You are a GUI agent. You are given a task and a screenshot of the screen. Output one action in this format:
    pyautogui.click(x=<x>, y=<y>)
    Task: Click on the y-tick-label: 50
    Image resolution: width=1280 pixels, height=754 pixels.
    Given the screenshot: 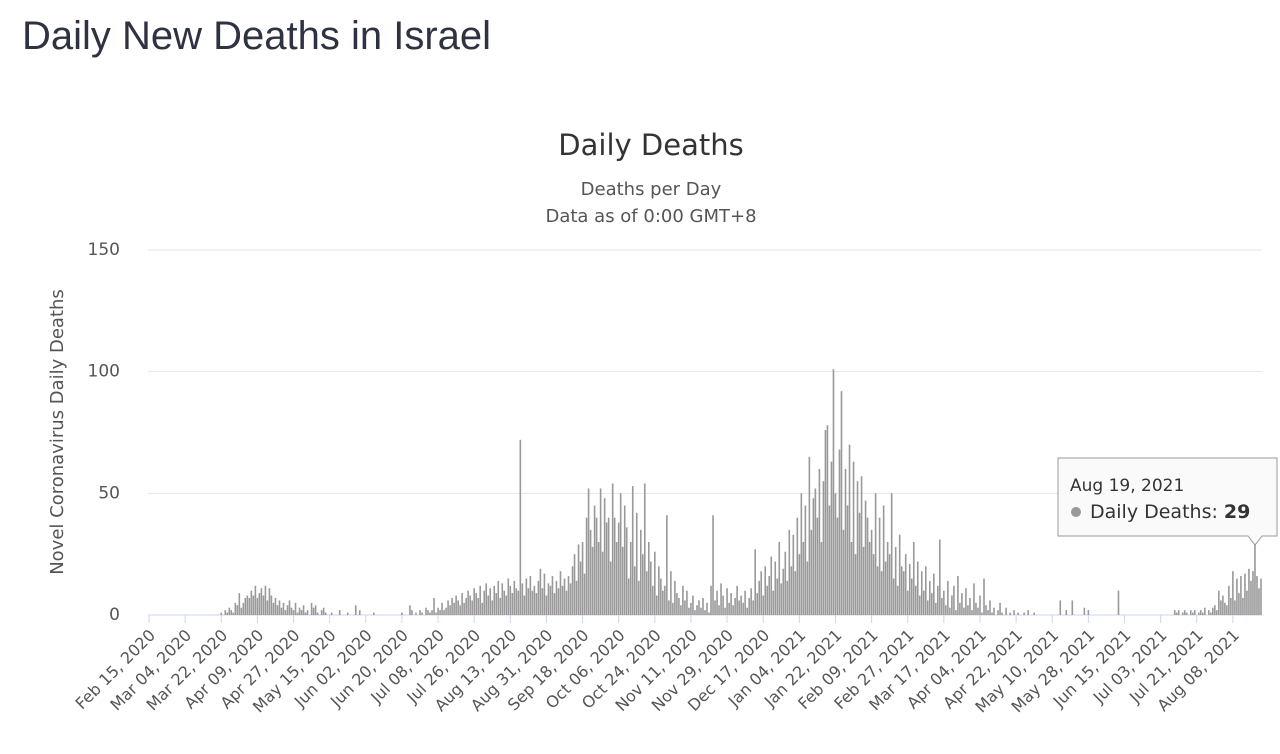 What is the action you would take?
    pyautogui.click(x=109, y=493)
    